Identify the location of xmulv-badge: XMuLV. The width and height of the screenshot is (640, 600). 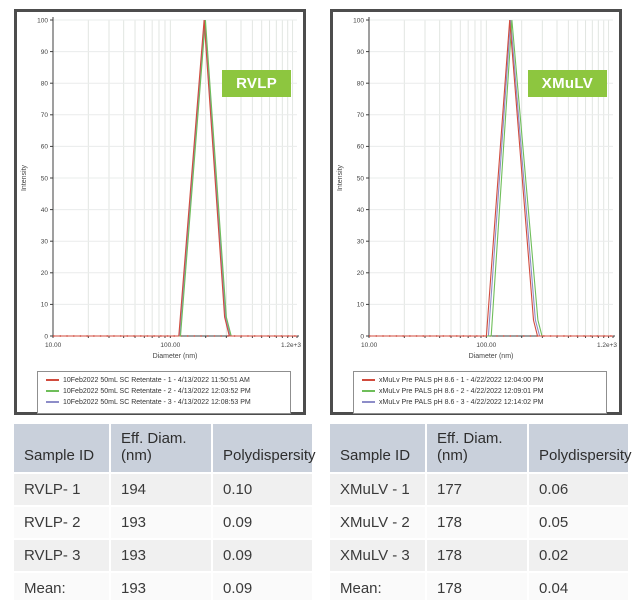
(567, 83).